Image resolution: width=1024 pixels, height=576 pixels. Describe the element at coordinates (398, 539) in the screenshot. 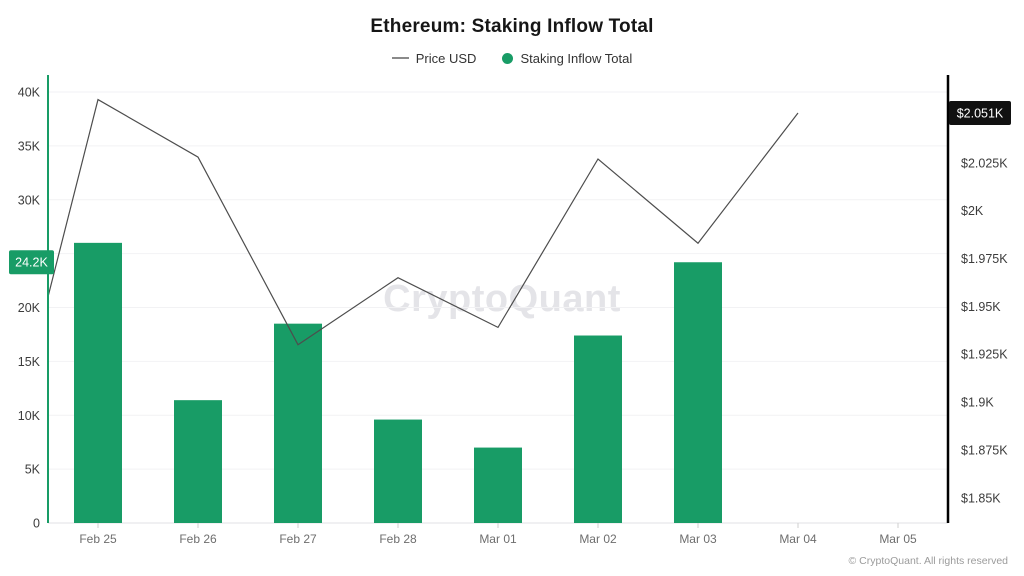

I see `x-axis-label: Feb 28` at that location.